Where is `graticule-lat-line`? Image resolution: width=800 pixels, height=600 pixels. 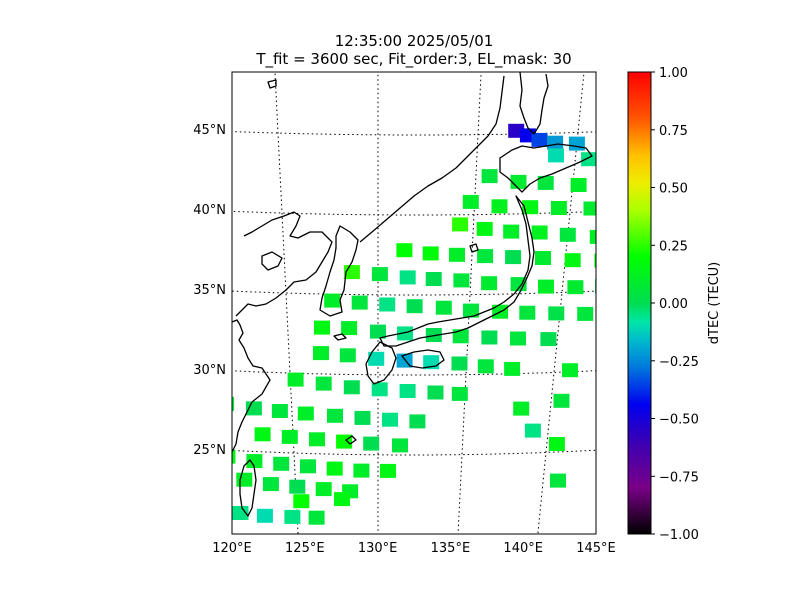
graticule-lat-line is located at coordinates (414, 213).